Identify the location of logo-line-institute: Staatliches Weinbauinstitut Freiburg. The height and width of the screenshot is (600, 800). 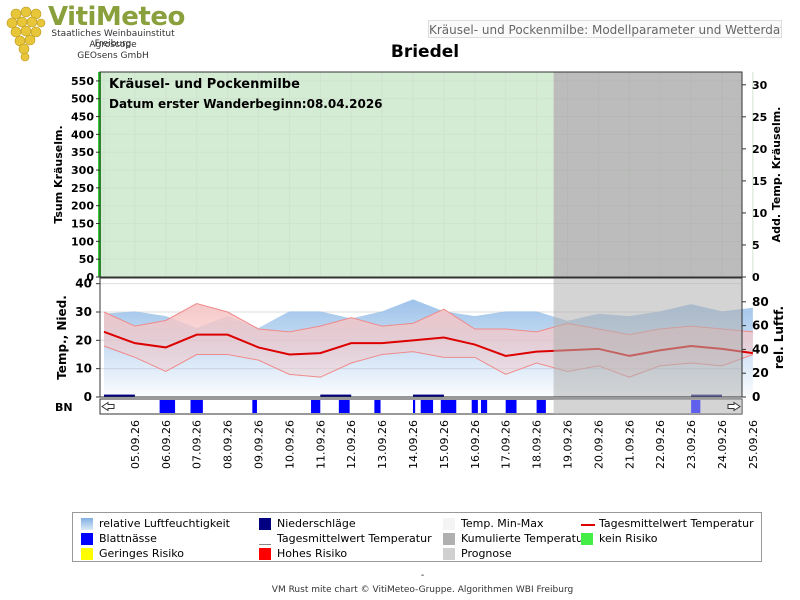
(113, 39).